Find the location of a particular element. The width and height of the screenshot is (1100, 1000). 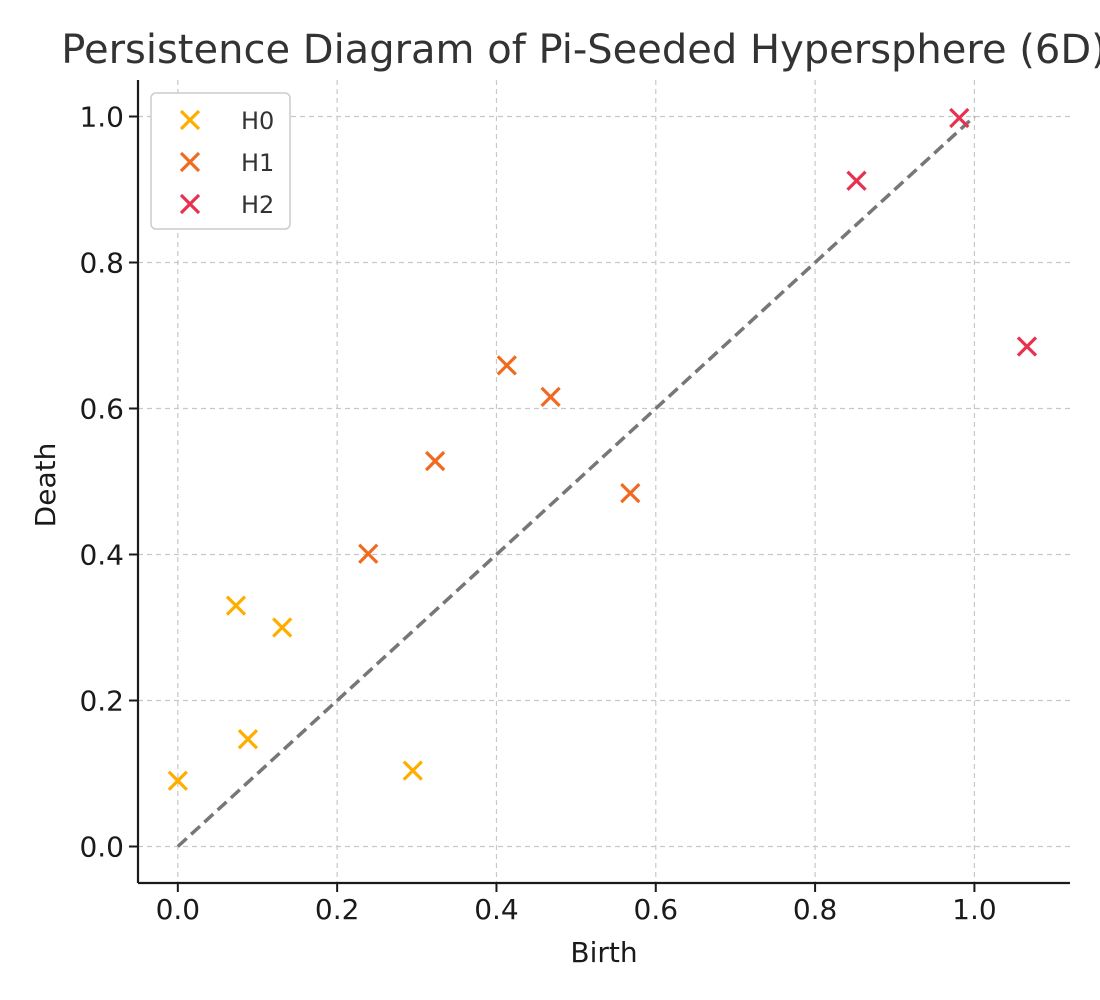

y-tick-label-1: 0.2 is located at coordinates (101, 701).